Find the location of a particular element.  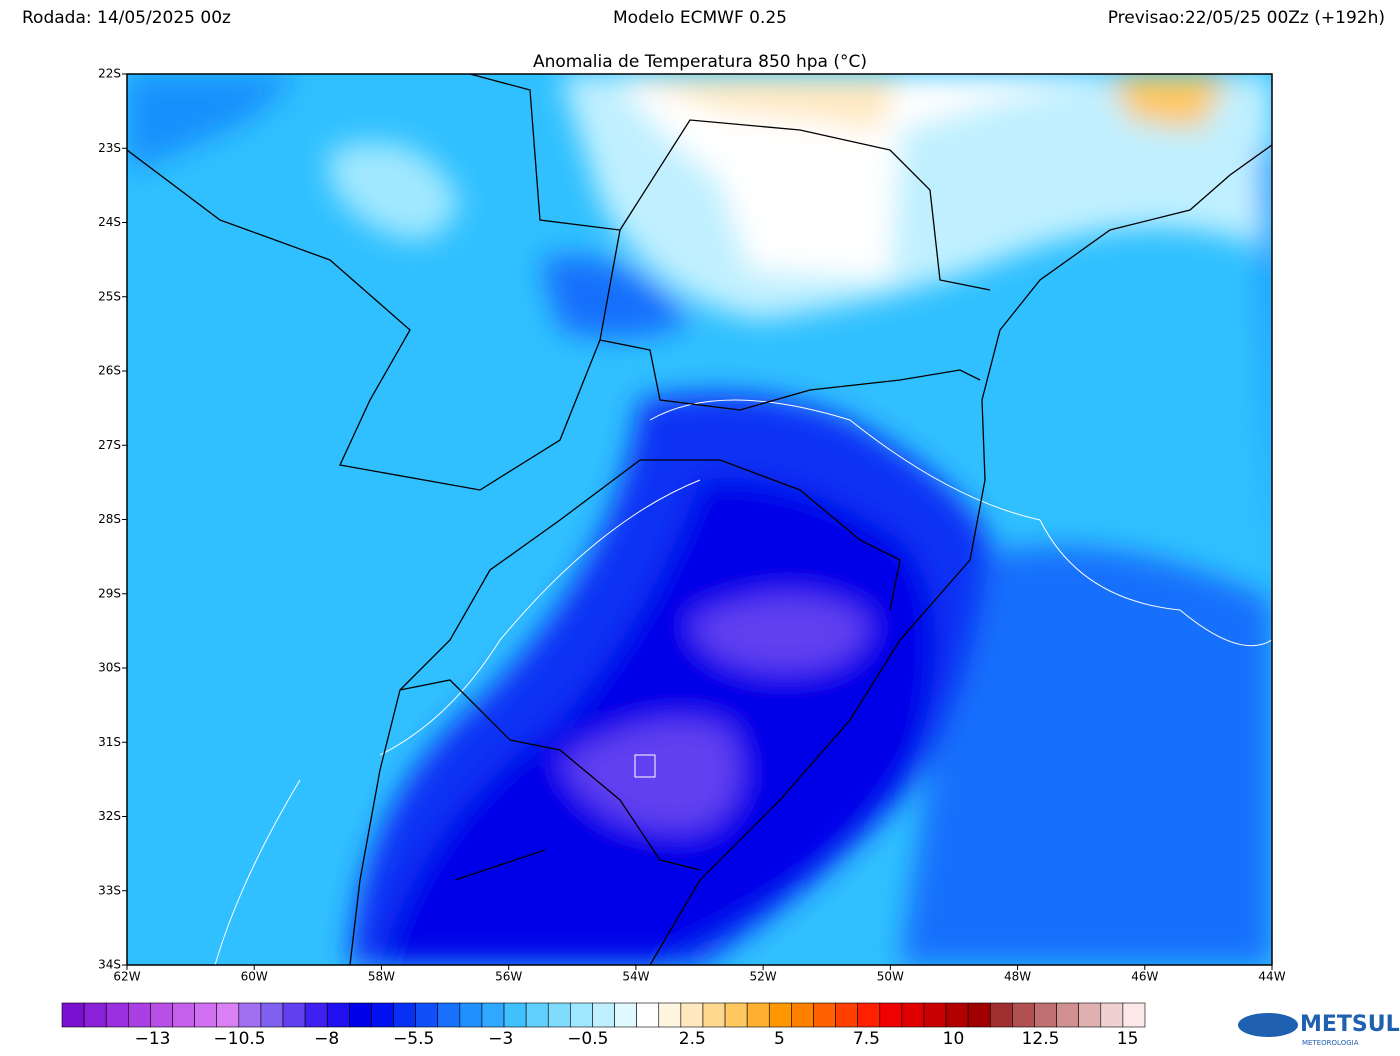

x-tick-label: 48W is located at coordinates (1017, 977).